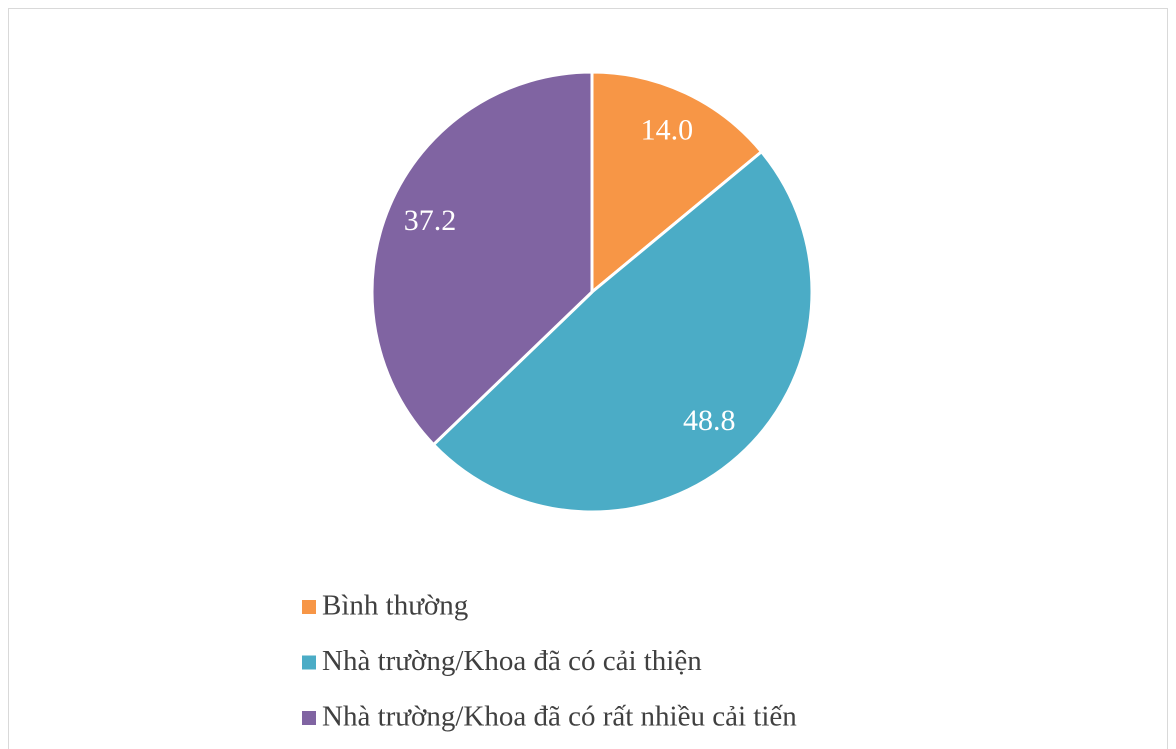 The width and height of the screenshot is (1176, 749). I want to click on data-label: 37.2, so click(430, 220).